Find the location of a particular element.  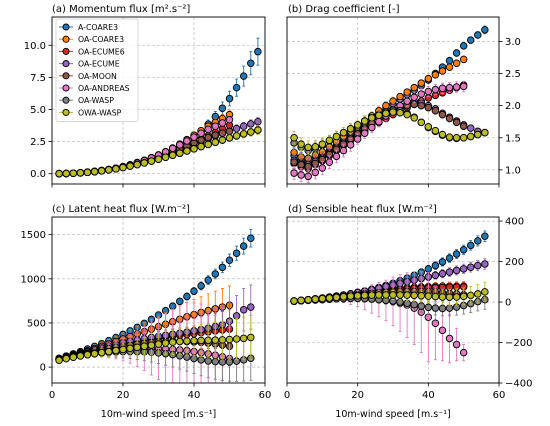

legend-item: A-COARE3 is located at coordinates (88, 27).